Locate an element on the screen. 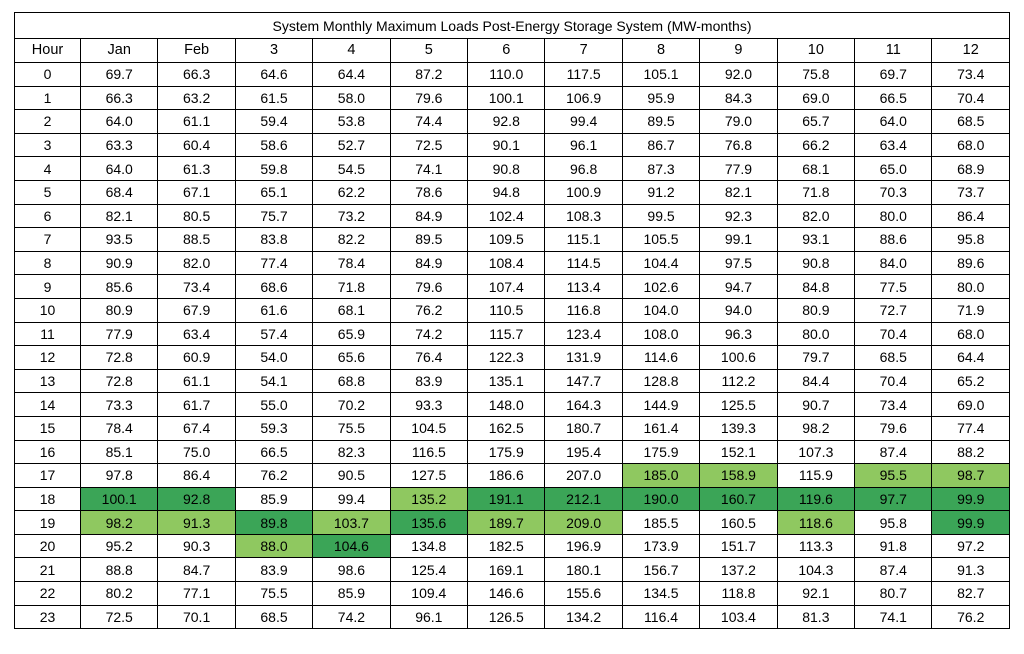 This screenshot has height=654, width=1024. value-cell: 100.1 is located at coordinates (119, 499).